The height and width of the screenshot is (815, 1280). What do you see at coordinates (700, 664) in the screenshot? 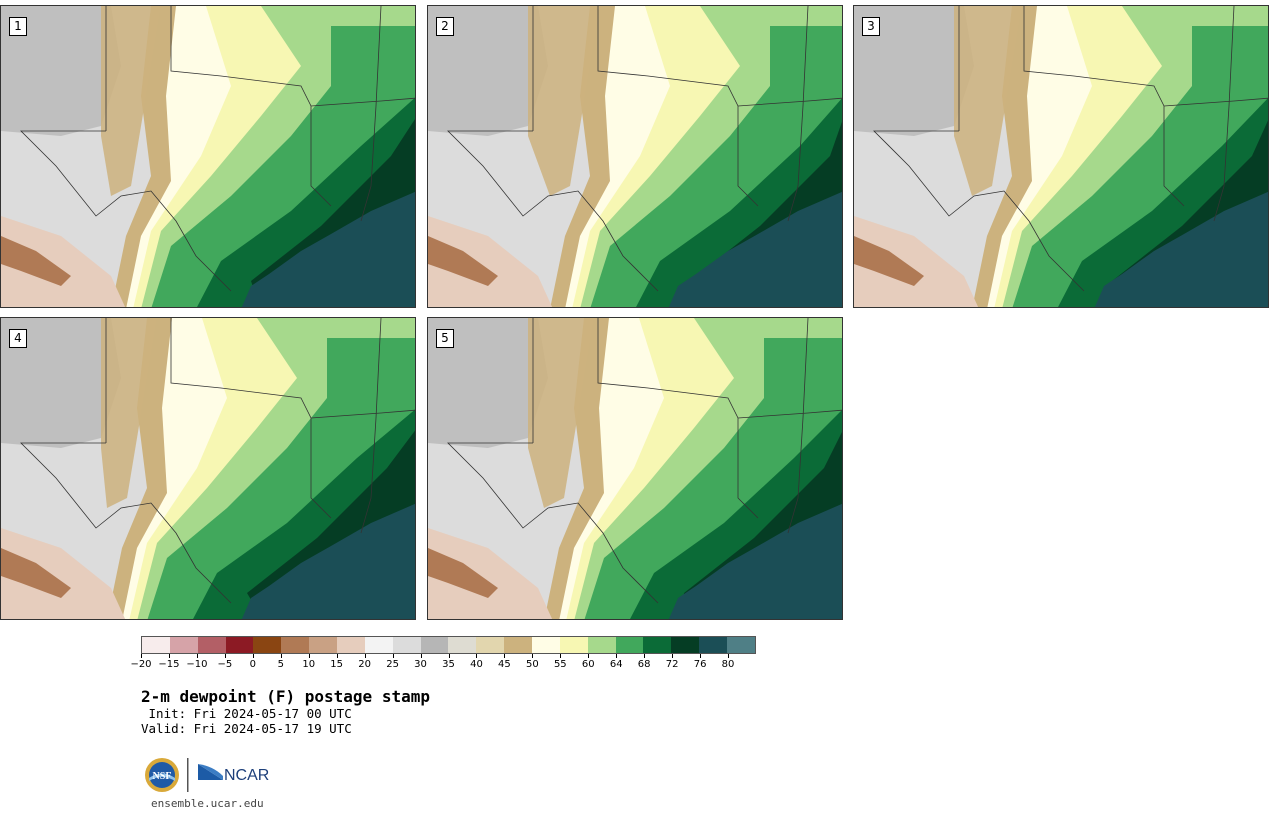
I see `tick-label: 76` at bounding box center [700, 664].